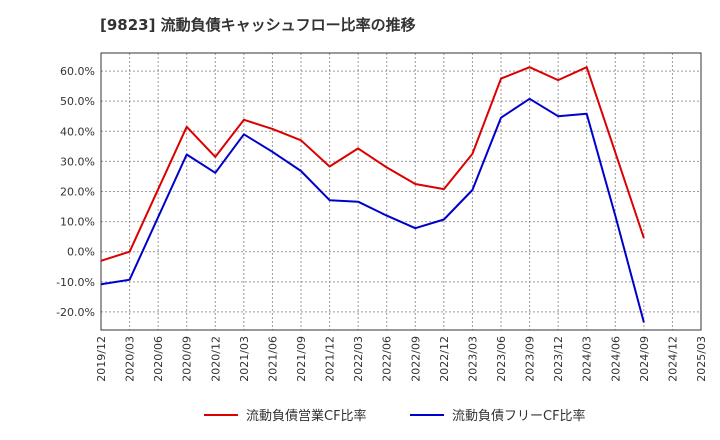 This screenshot has height=440, width=720. What do you see at coordinates (130, 359) in the screenshot?
I see `x-tick-label: 2020/03` at bounding box center [130, 359].